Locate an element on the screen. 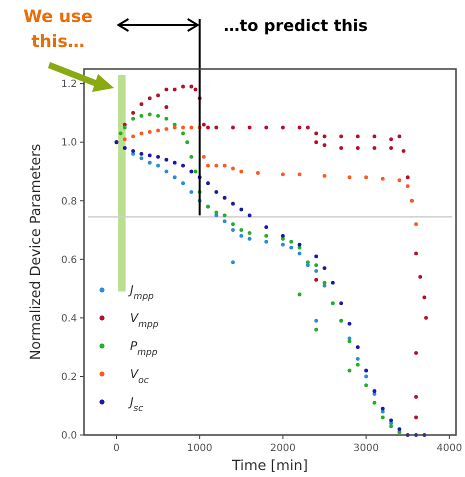 The height and width of the screenshot is (477, 465). y-tick-label: 1.2 is located at coordinates (69, 84).